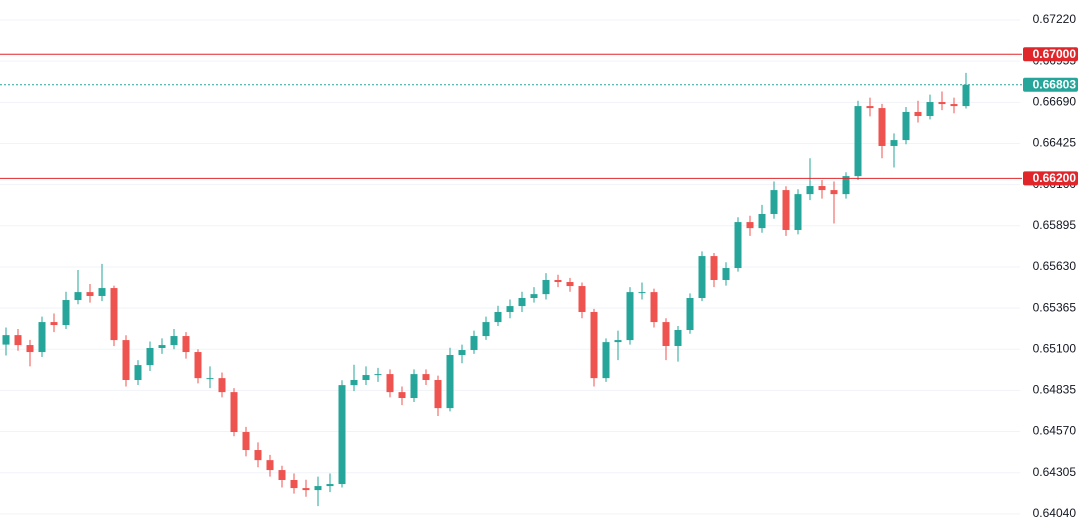 Image resolution: width=1080 pixels, height=521 pixels. I want to click on y-tick-label: 0.67220, so click(1055, 19).